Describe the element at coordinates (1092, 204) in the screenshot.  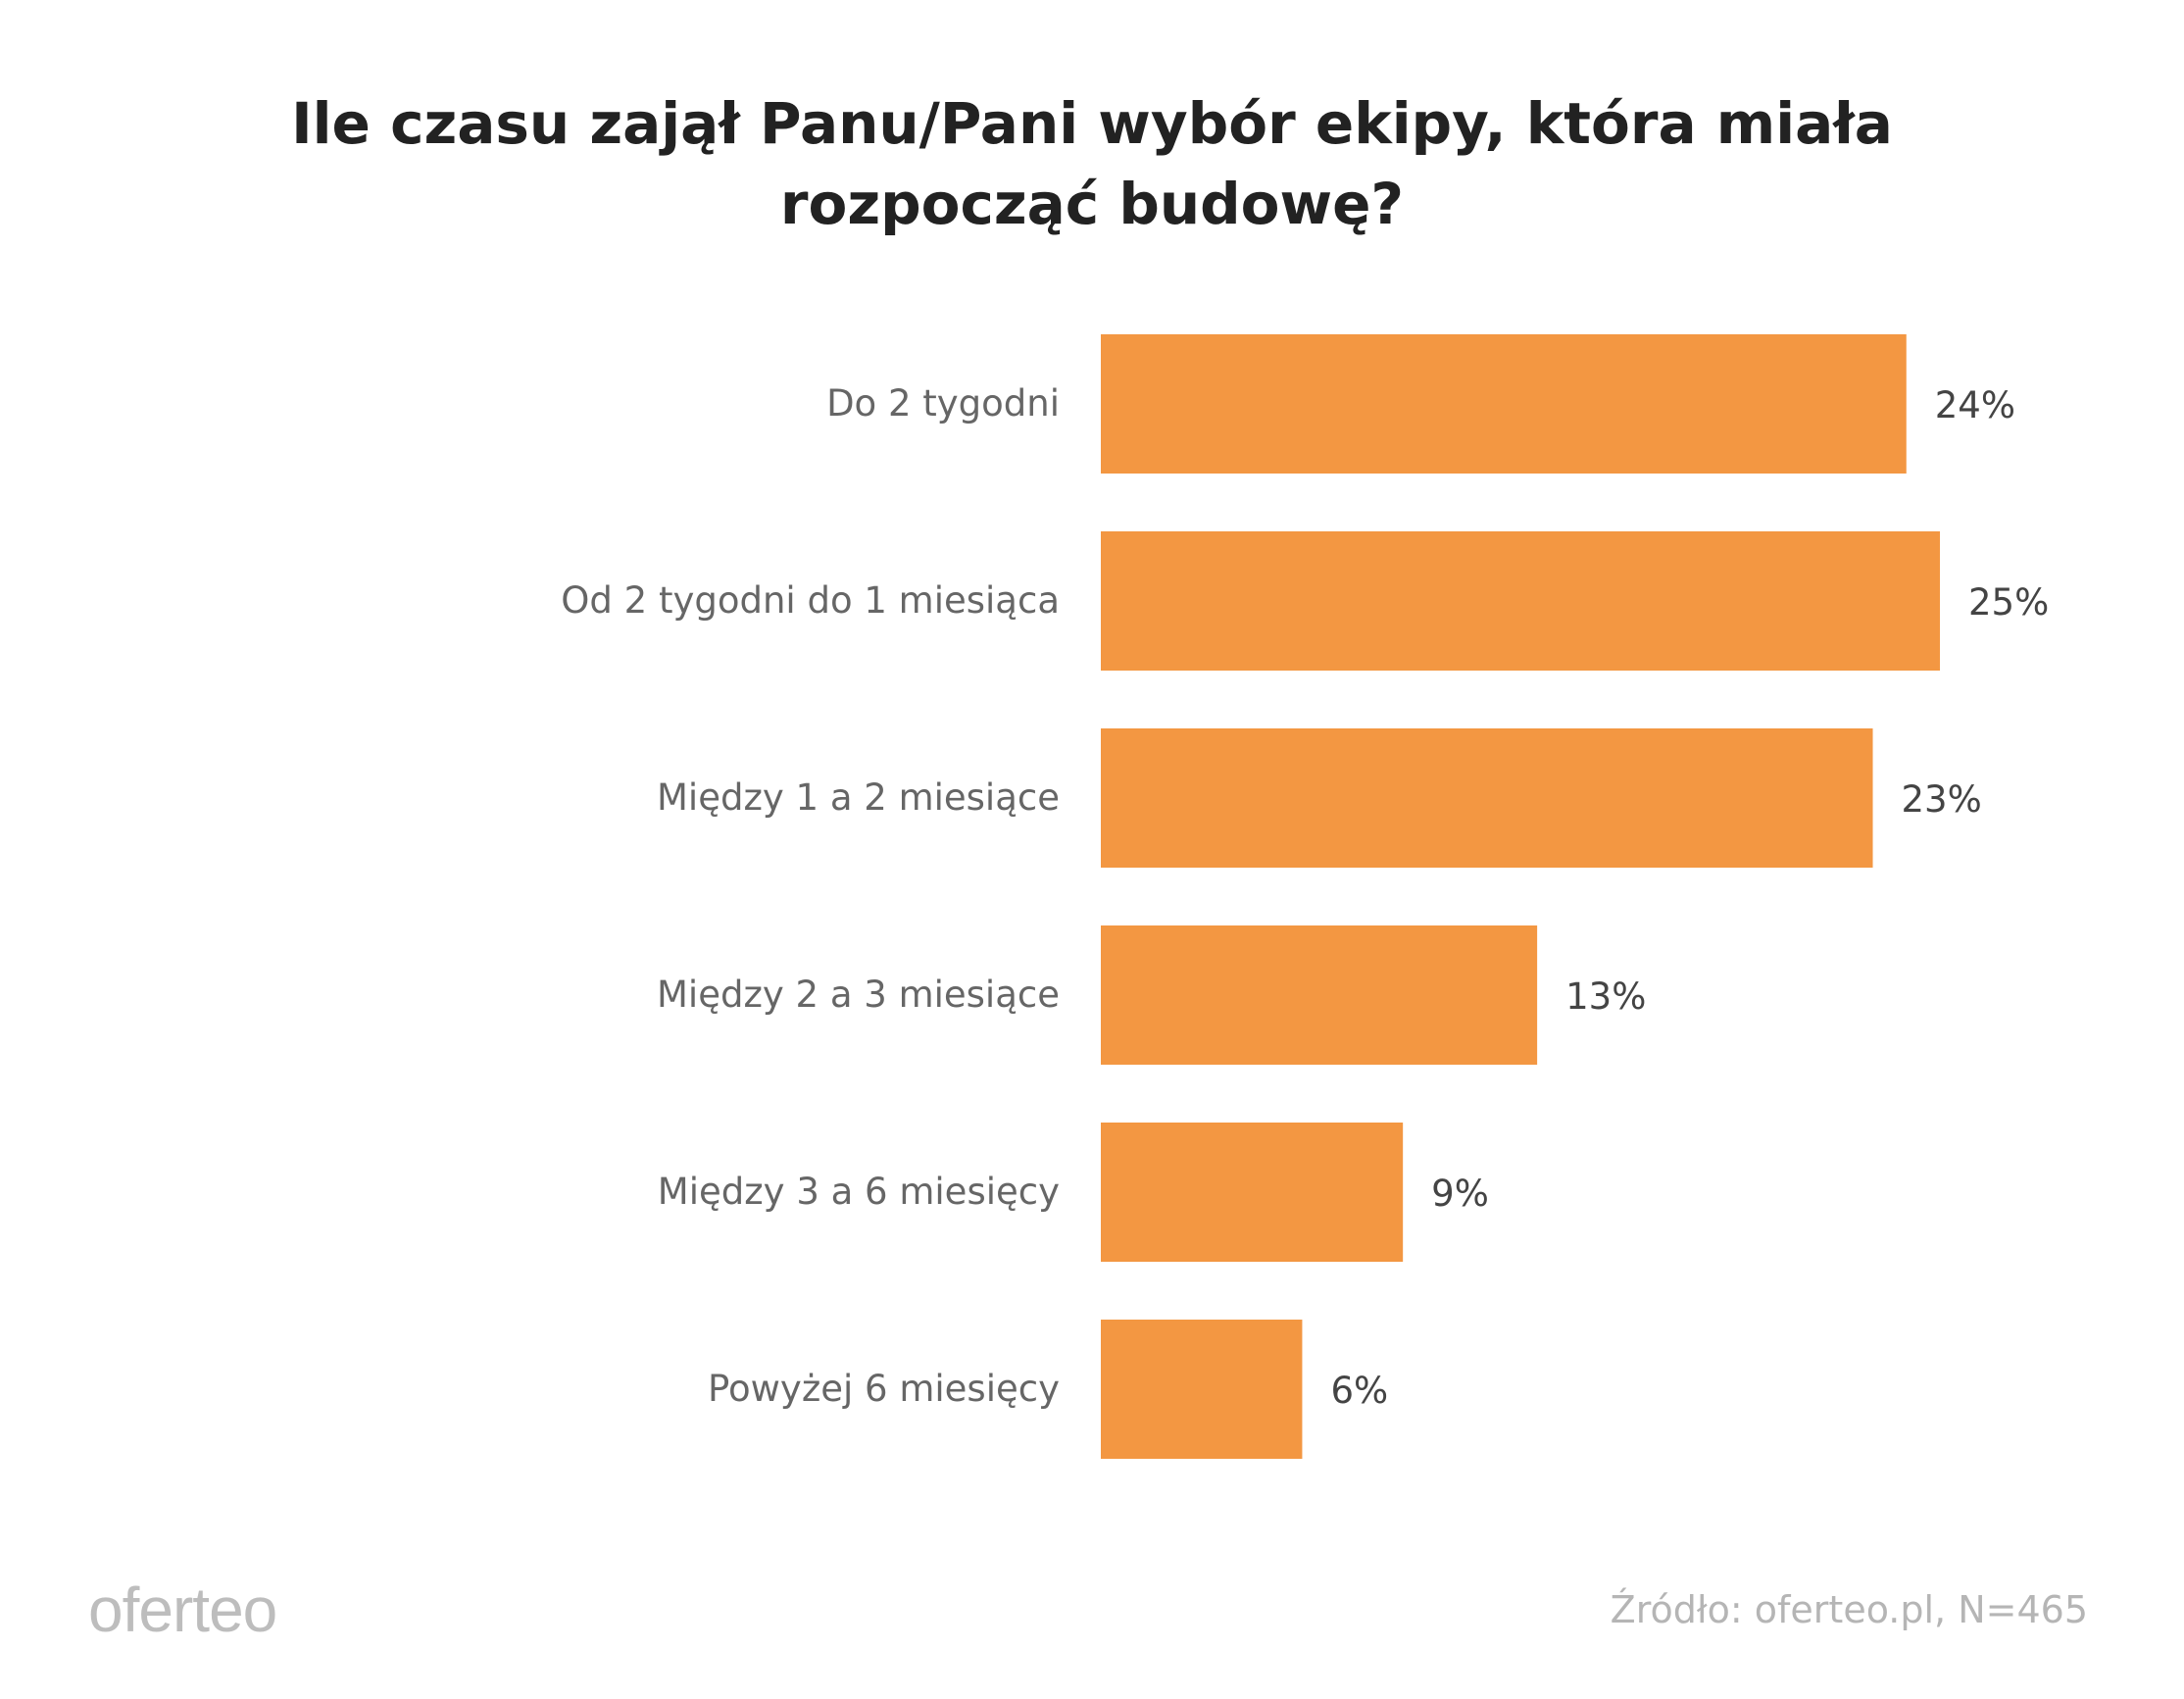
I see `title-line-2: rozpocząć budowę?` at that location.